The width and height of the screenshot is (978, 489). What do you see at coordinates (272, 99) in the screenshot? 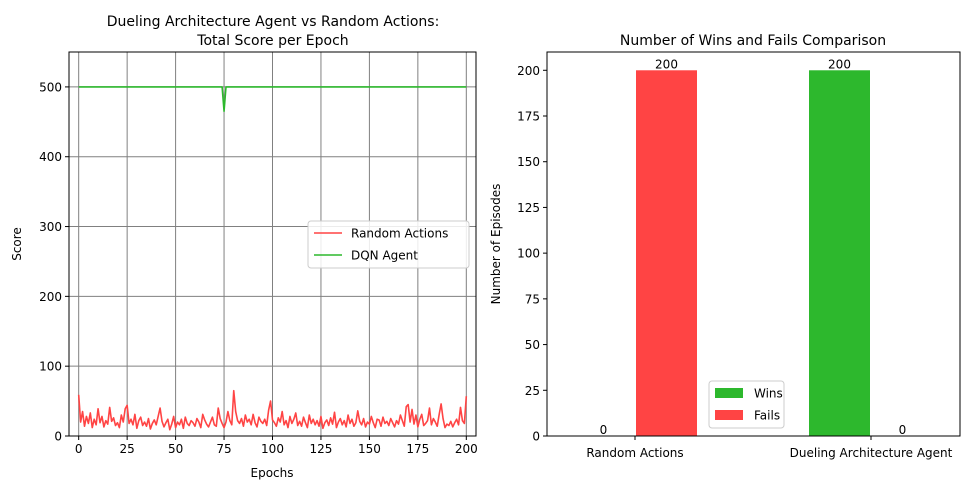
I see `series-line-dqn-agent` at bounding box center [272, 99].